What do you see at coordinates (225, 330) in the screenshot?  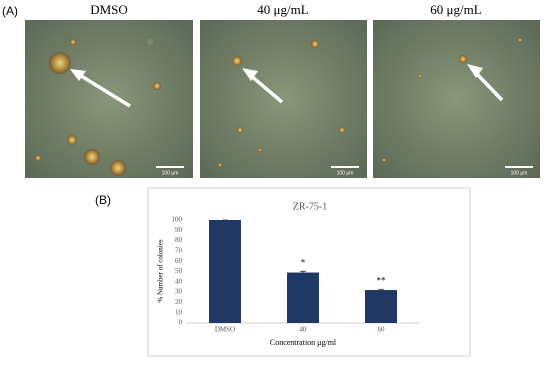 I see `x-tick-label: DMSO` at bounding box center [225, 330].